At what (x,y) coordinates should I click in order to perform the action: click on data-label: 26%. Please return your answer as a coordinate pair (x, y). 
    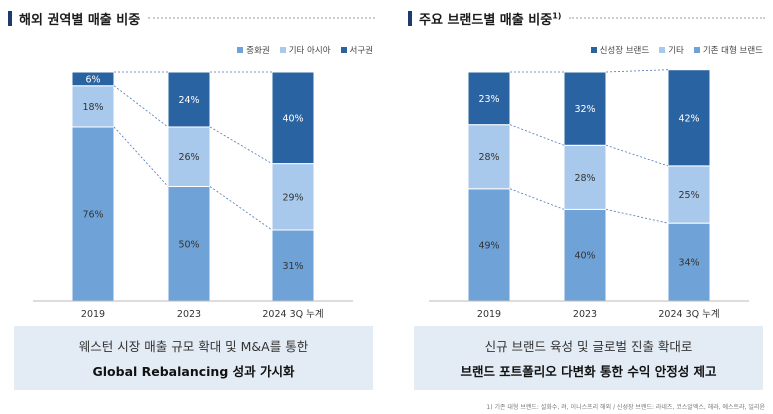
    Looking at the image, I should click on (188, 157).